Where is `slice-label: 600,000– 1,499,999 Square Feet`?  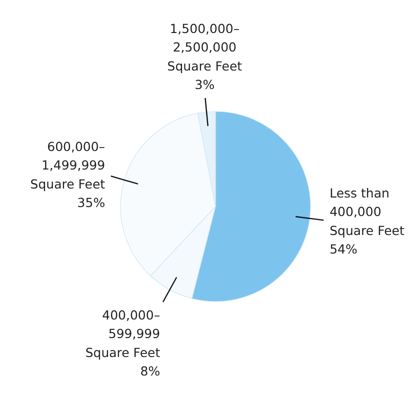 slice-label: 600,000– 1,499,999 Square Feet is located at coordinates (68, 165).